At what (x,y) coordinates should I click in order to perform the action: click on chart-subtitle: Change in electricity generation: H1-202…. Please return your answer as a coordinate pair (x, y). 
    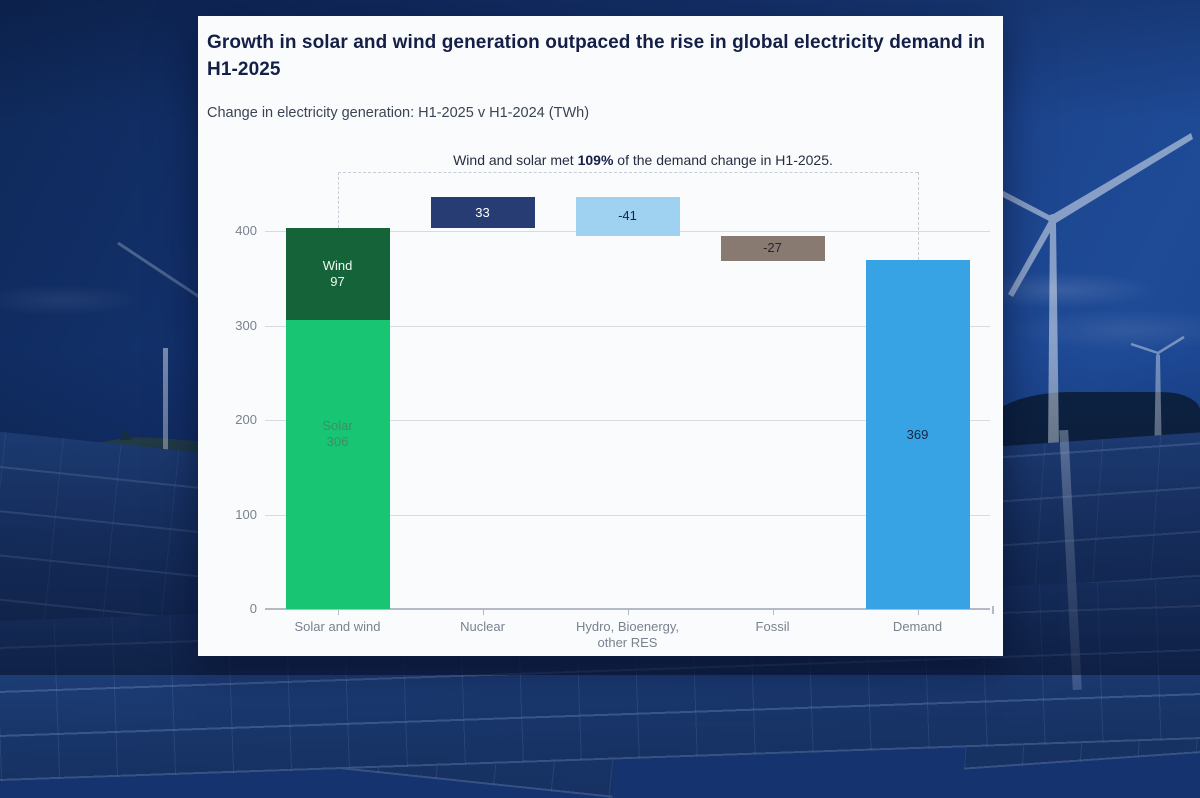
    Looking at the image, I should click on (398, 113).